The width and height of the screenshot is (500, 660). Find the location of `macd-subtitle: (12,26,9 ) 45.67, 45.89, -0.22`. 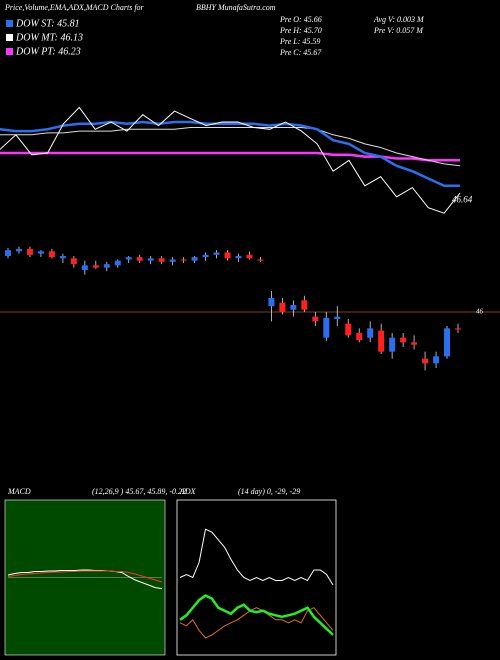

macd-subtitle: (12,26,9 ) 45.67, 45.89, -0.22 is located at coordinates (139, 491).